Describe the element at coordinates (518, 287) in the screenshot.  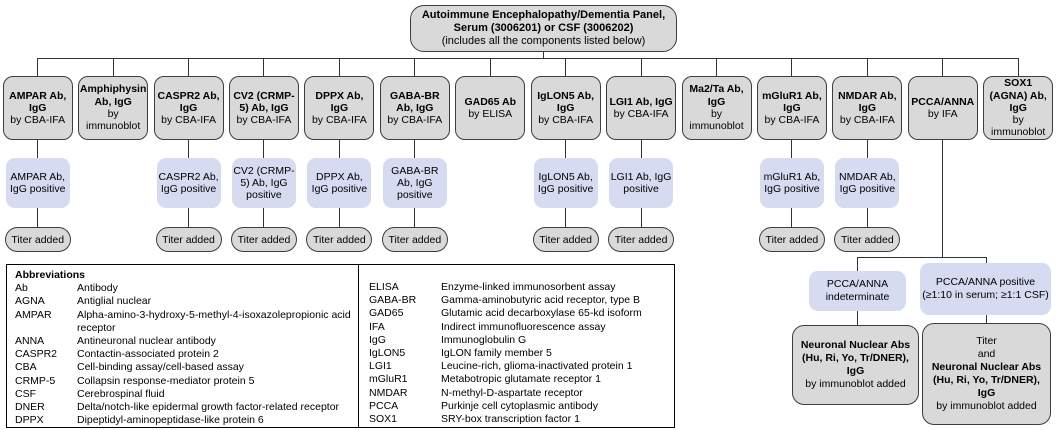
I see `abbr-row: ELISA Enzyme-linked immunosorbent assay` at that location.